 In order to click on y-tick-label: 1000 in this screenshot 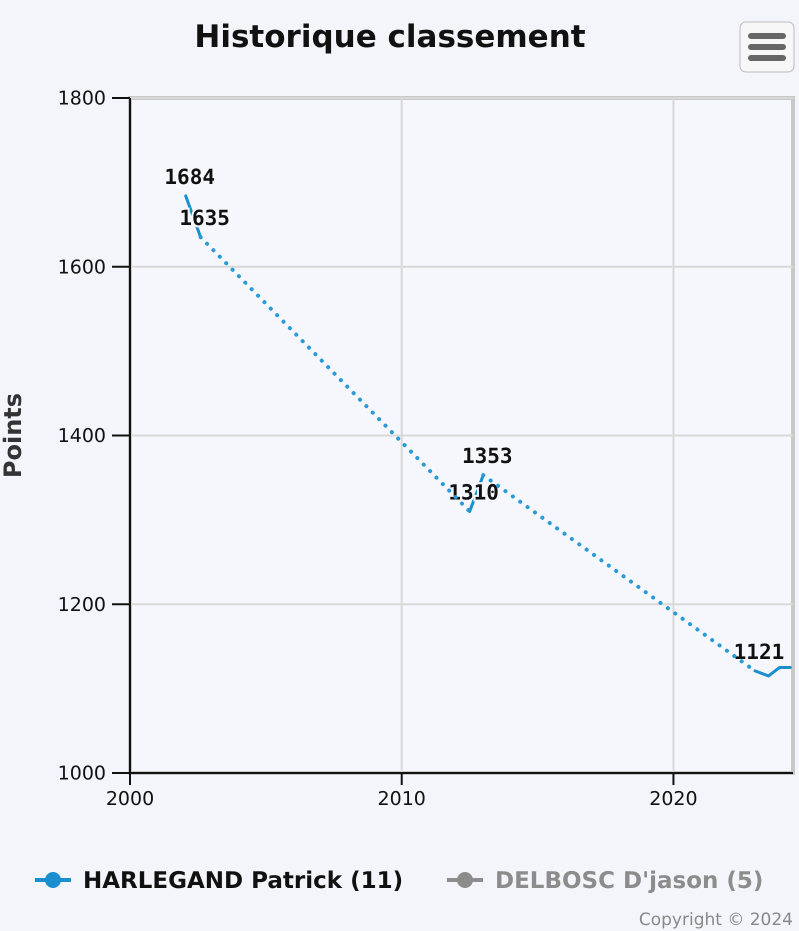, I will do `click(82, 773)`.